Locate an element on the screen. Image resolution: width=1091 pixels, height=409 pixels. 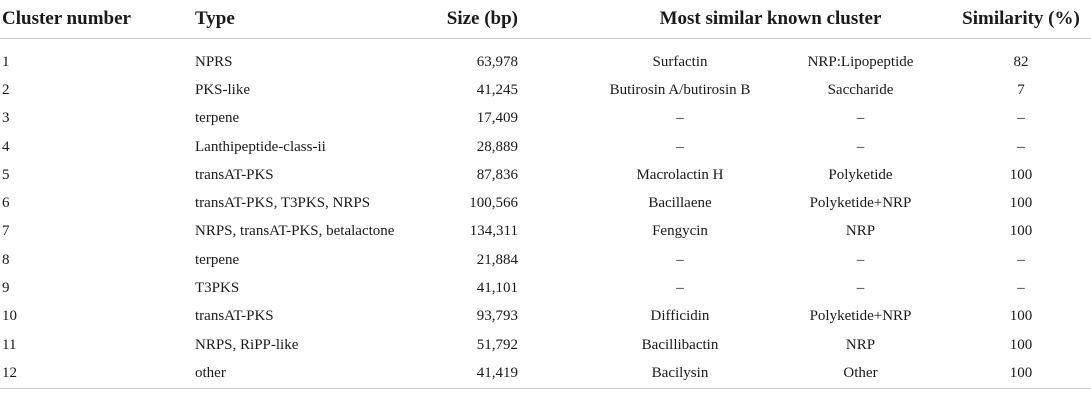
cell-size: 41,245 is located at coordinates (497, 89).